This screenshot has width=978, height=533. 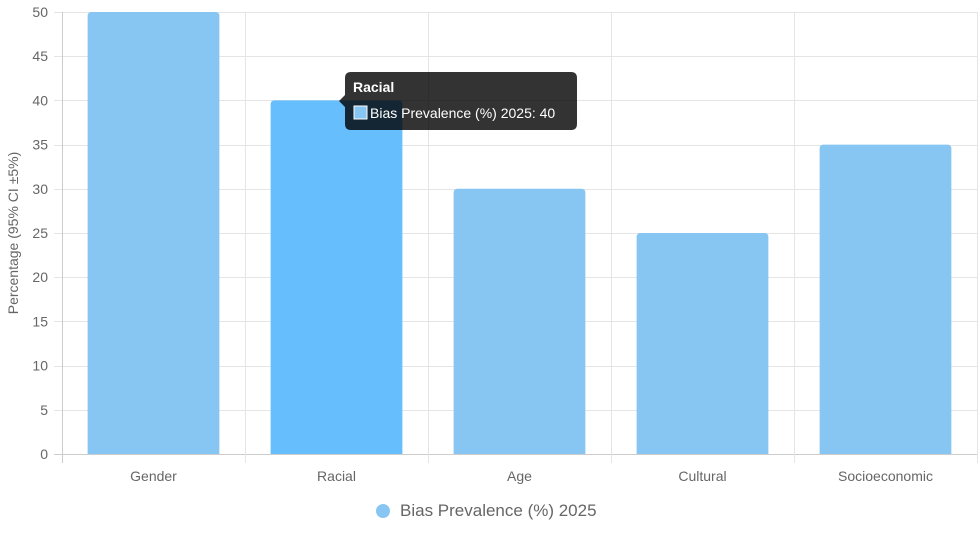 What do you see at coordinates (383, 511) in the screenshot?
I see `legend-marker` at bounding box center [383, 511].